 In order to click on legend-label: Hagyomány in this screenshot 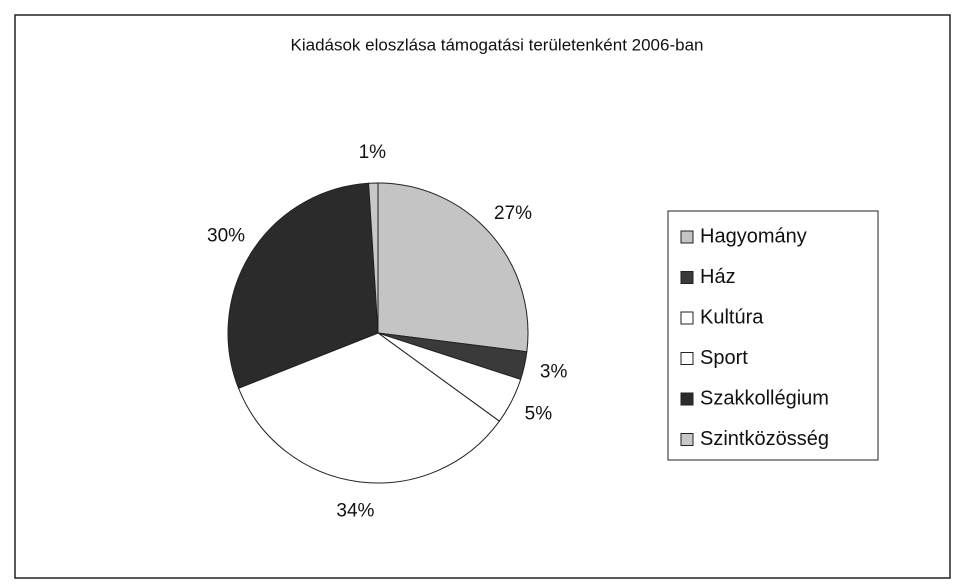, I will do `click(753, 236)`.